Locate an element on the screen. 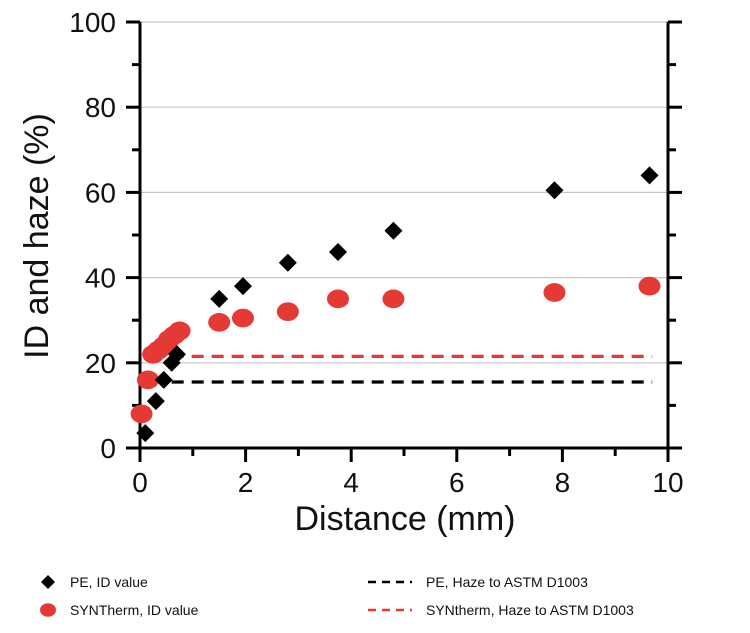 The height and width of the screenshot is (633, 750). x-tick-label-0: 0 is located at coordinates (140, 482).